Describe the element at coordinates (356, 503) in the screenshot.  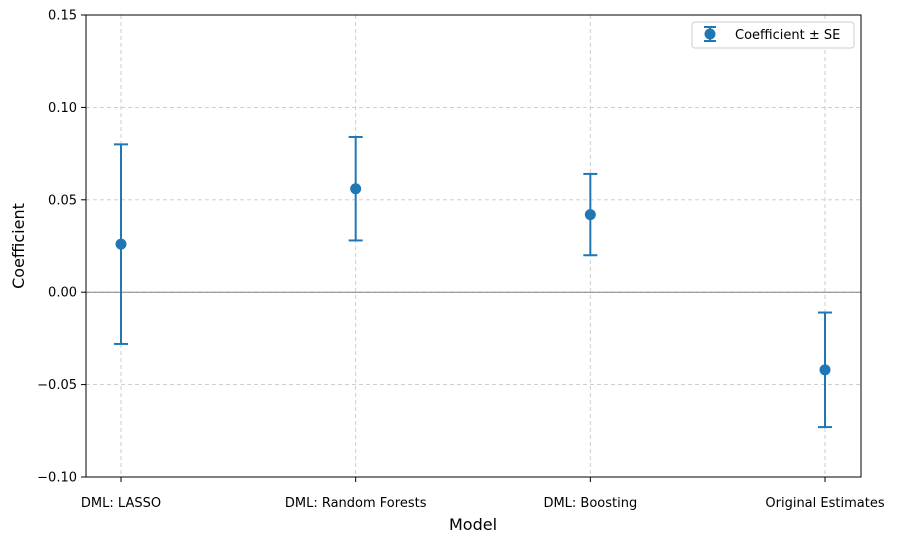
I see `x-tick-label-1: DML: Random Forests` at that location.